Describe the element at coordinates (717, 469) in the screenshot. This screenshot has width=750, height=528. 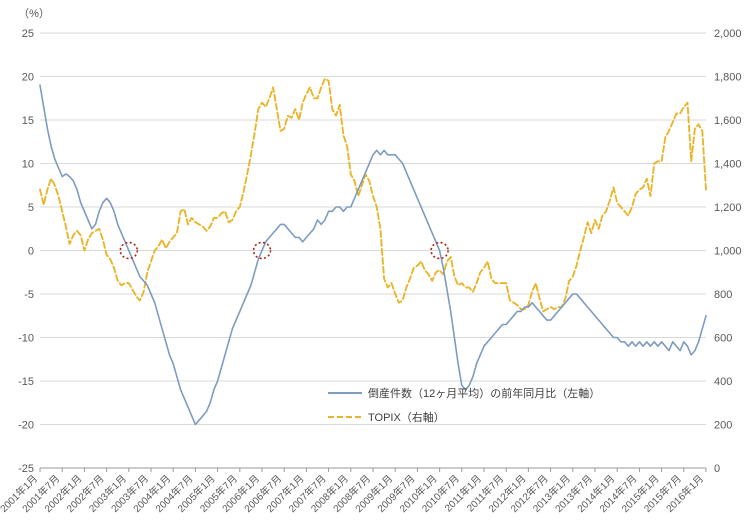
I see `right-axis-tick-label: 0` at that location.